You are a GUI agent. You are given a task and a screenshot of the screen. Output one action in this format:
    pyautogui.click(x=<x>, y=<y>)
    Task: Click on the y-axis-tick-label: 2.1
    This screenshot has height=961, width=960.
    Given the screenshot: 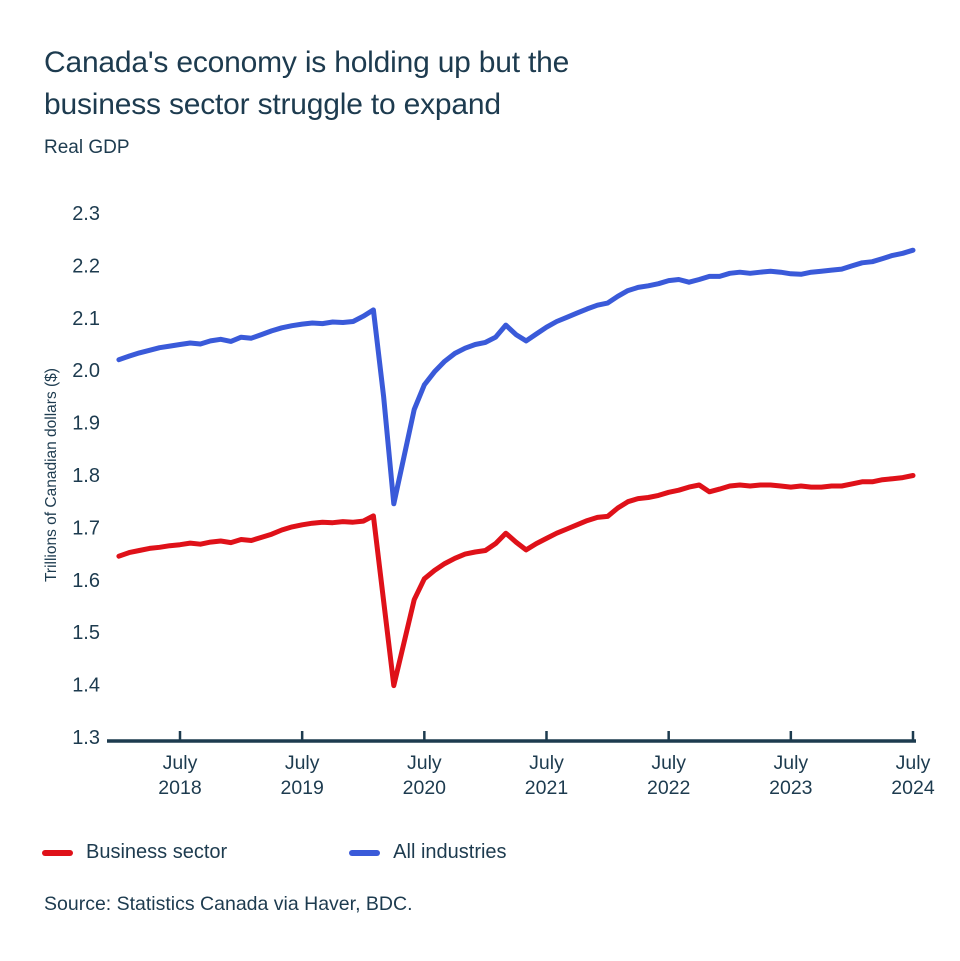 What is the action you would take?
    pyautogui.click(x=86, y=319)
    